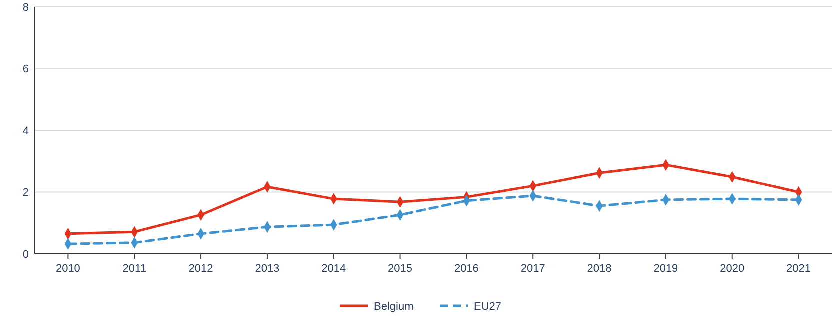 Image resolution: width=840 pixels, height=336 pixels. What do you see at coordinates (68, 269) in the screenshot?
I see `x-tick-label: 2010` at bounding box center [68, 269].